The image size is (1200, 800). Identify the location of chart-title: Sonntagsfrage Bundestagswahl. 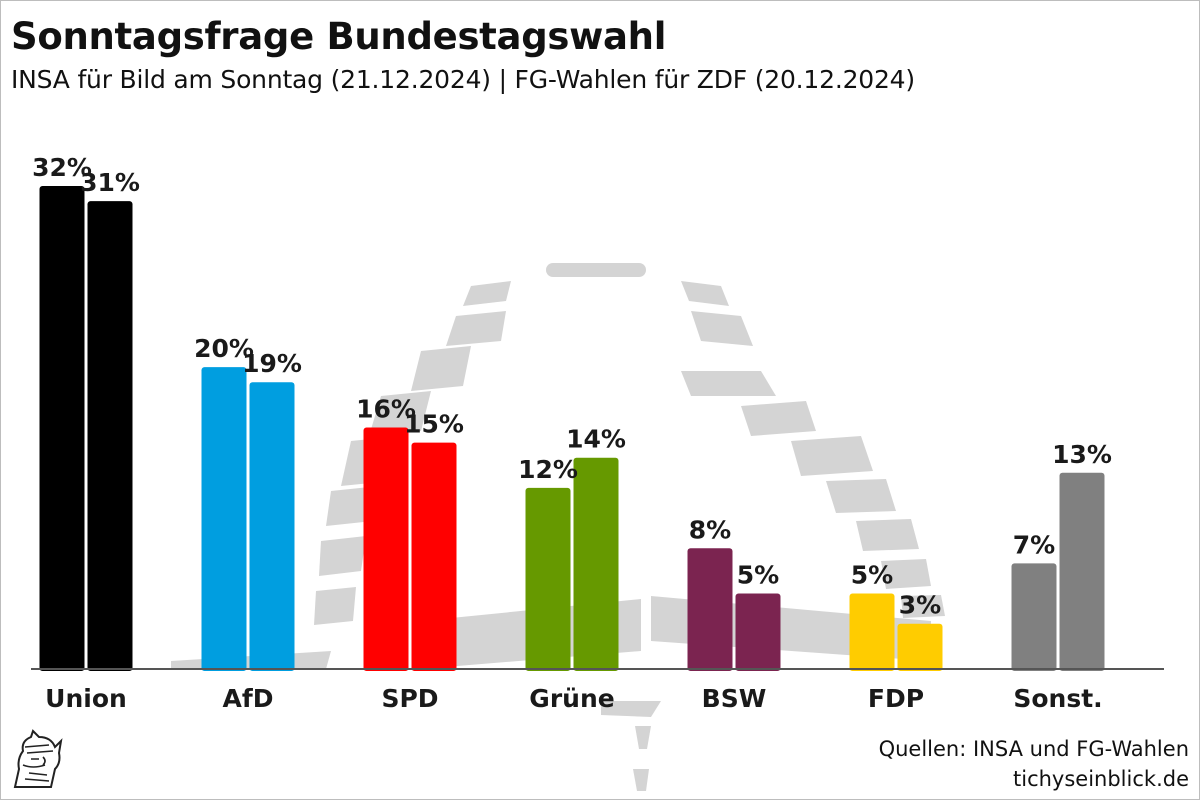
(339, 36).